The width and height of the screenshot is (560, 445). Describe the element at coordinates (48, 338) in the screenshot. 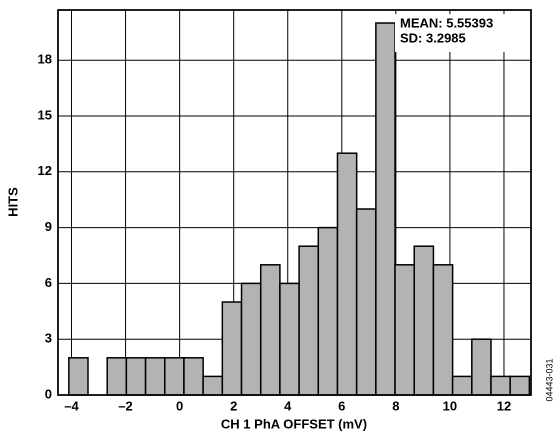

I see `y-tick-label: 3` at that location.